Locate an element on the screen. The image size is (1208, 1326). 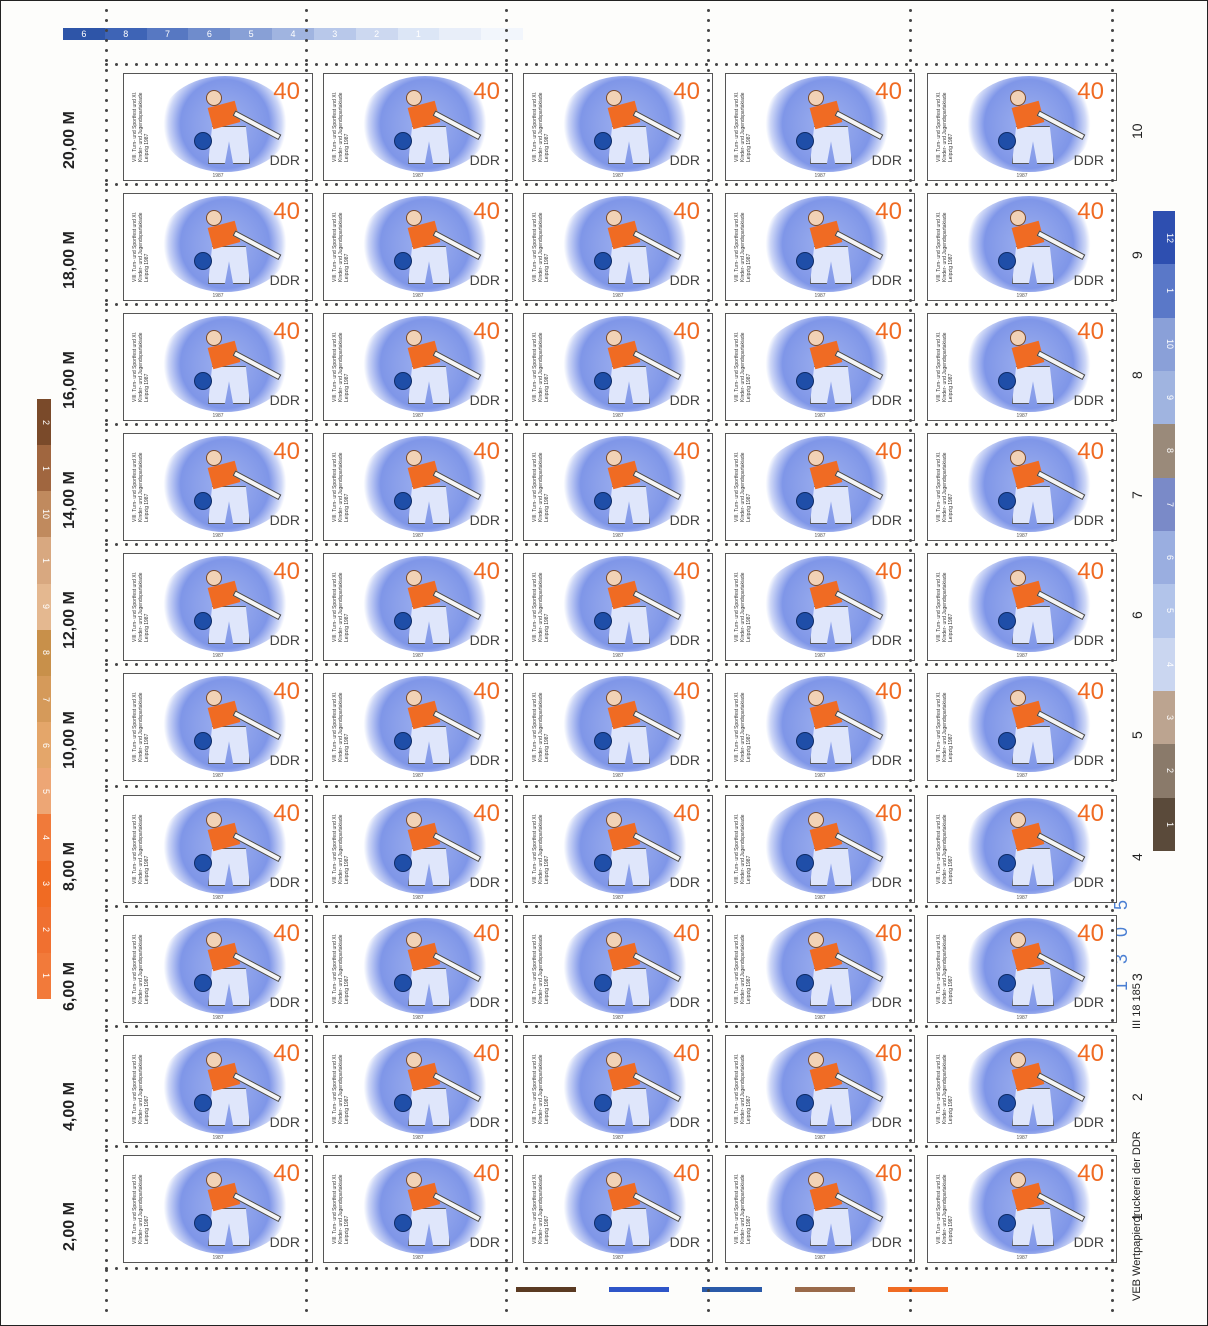
color-bar-segment: 4 is located at coordinates (44, 837).